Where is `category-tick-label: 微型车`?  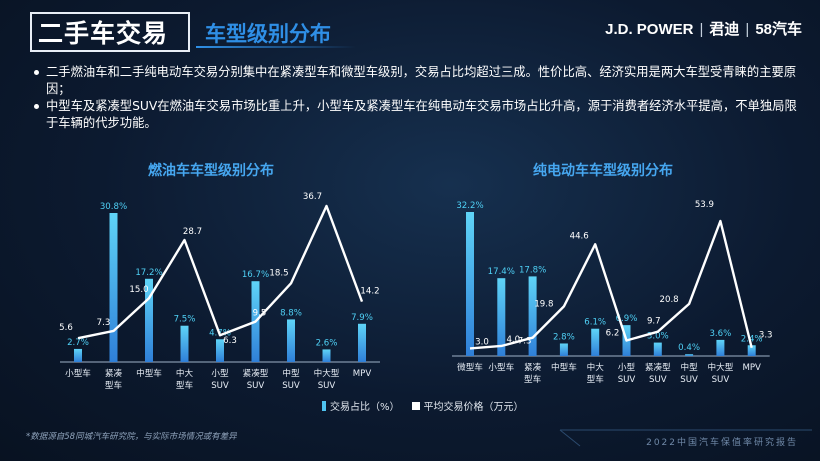
category-tick-label: 微型车 is located at coordinates (470, 367).